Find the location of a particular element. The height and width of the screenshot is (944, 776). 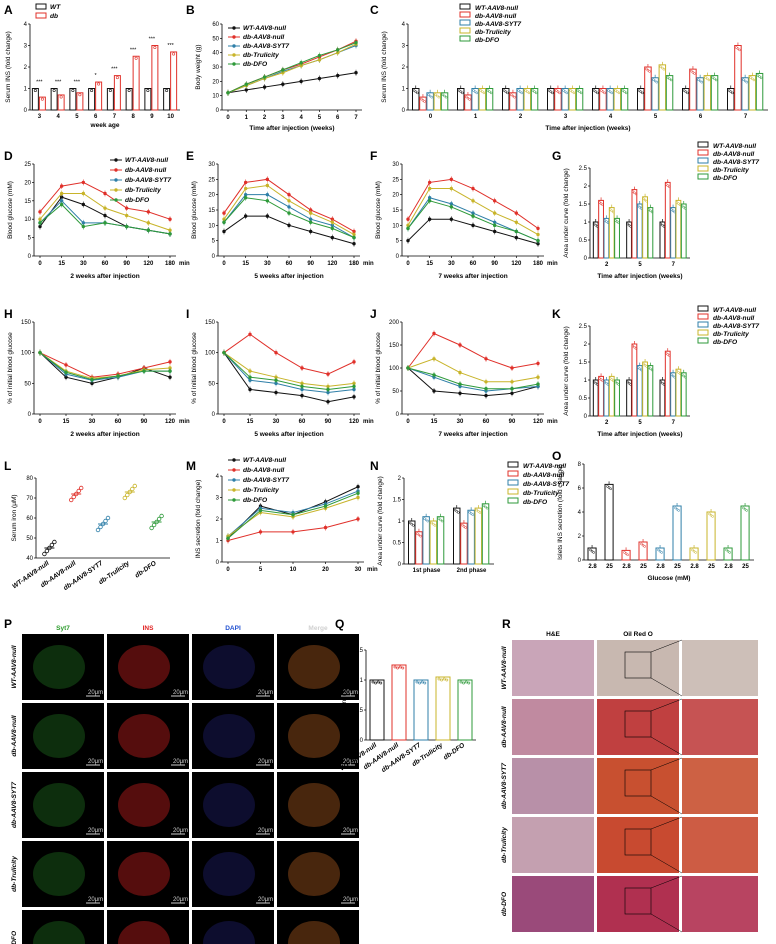

legend-entry: db-AAV8-null is located at coordinates (543, 475).